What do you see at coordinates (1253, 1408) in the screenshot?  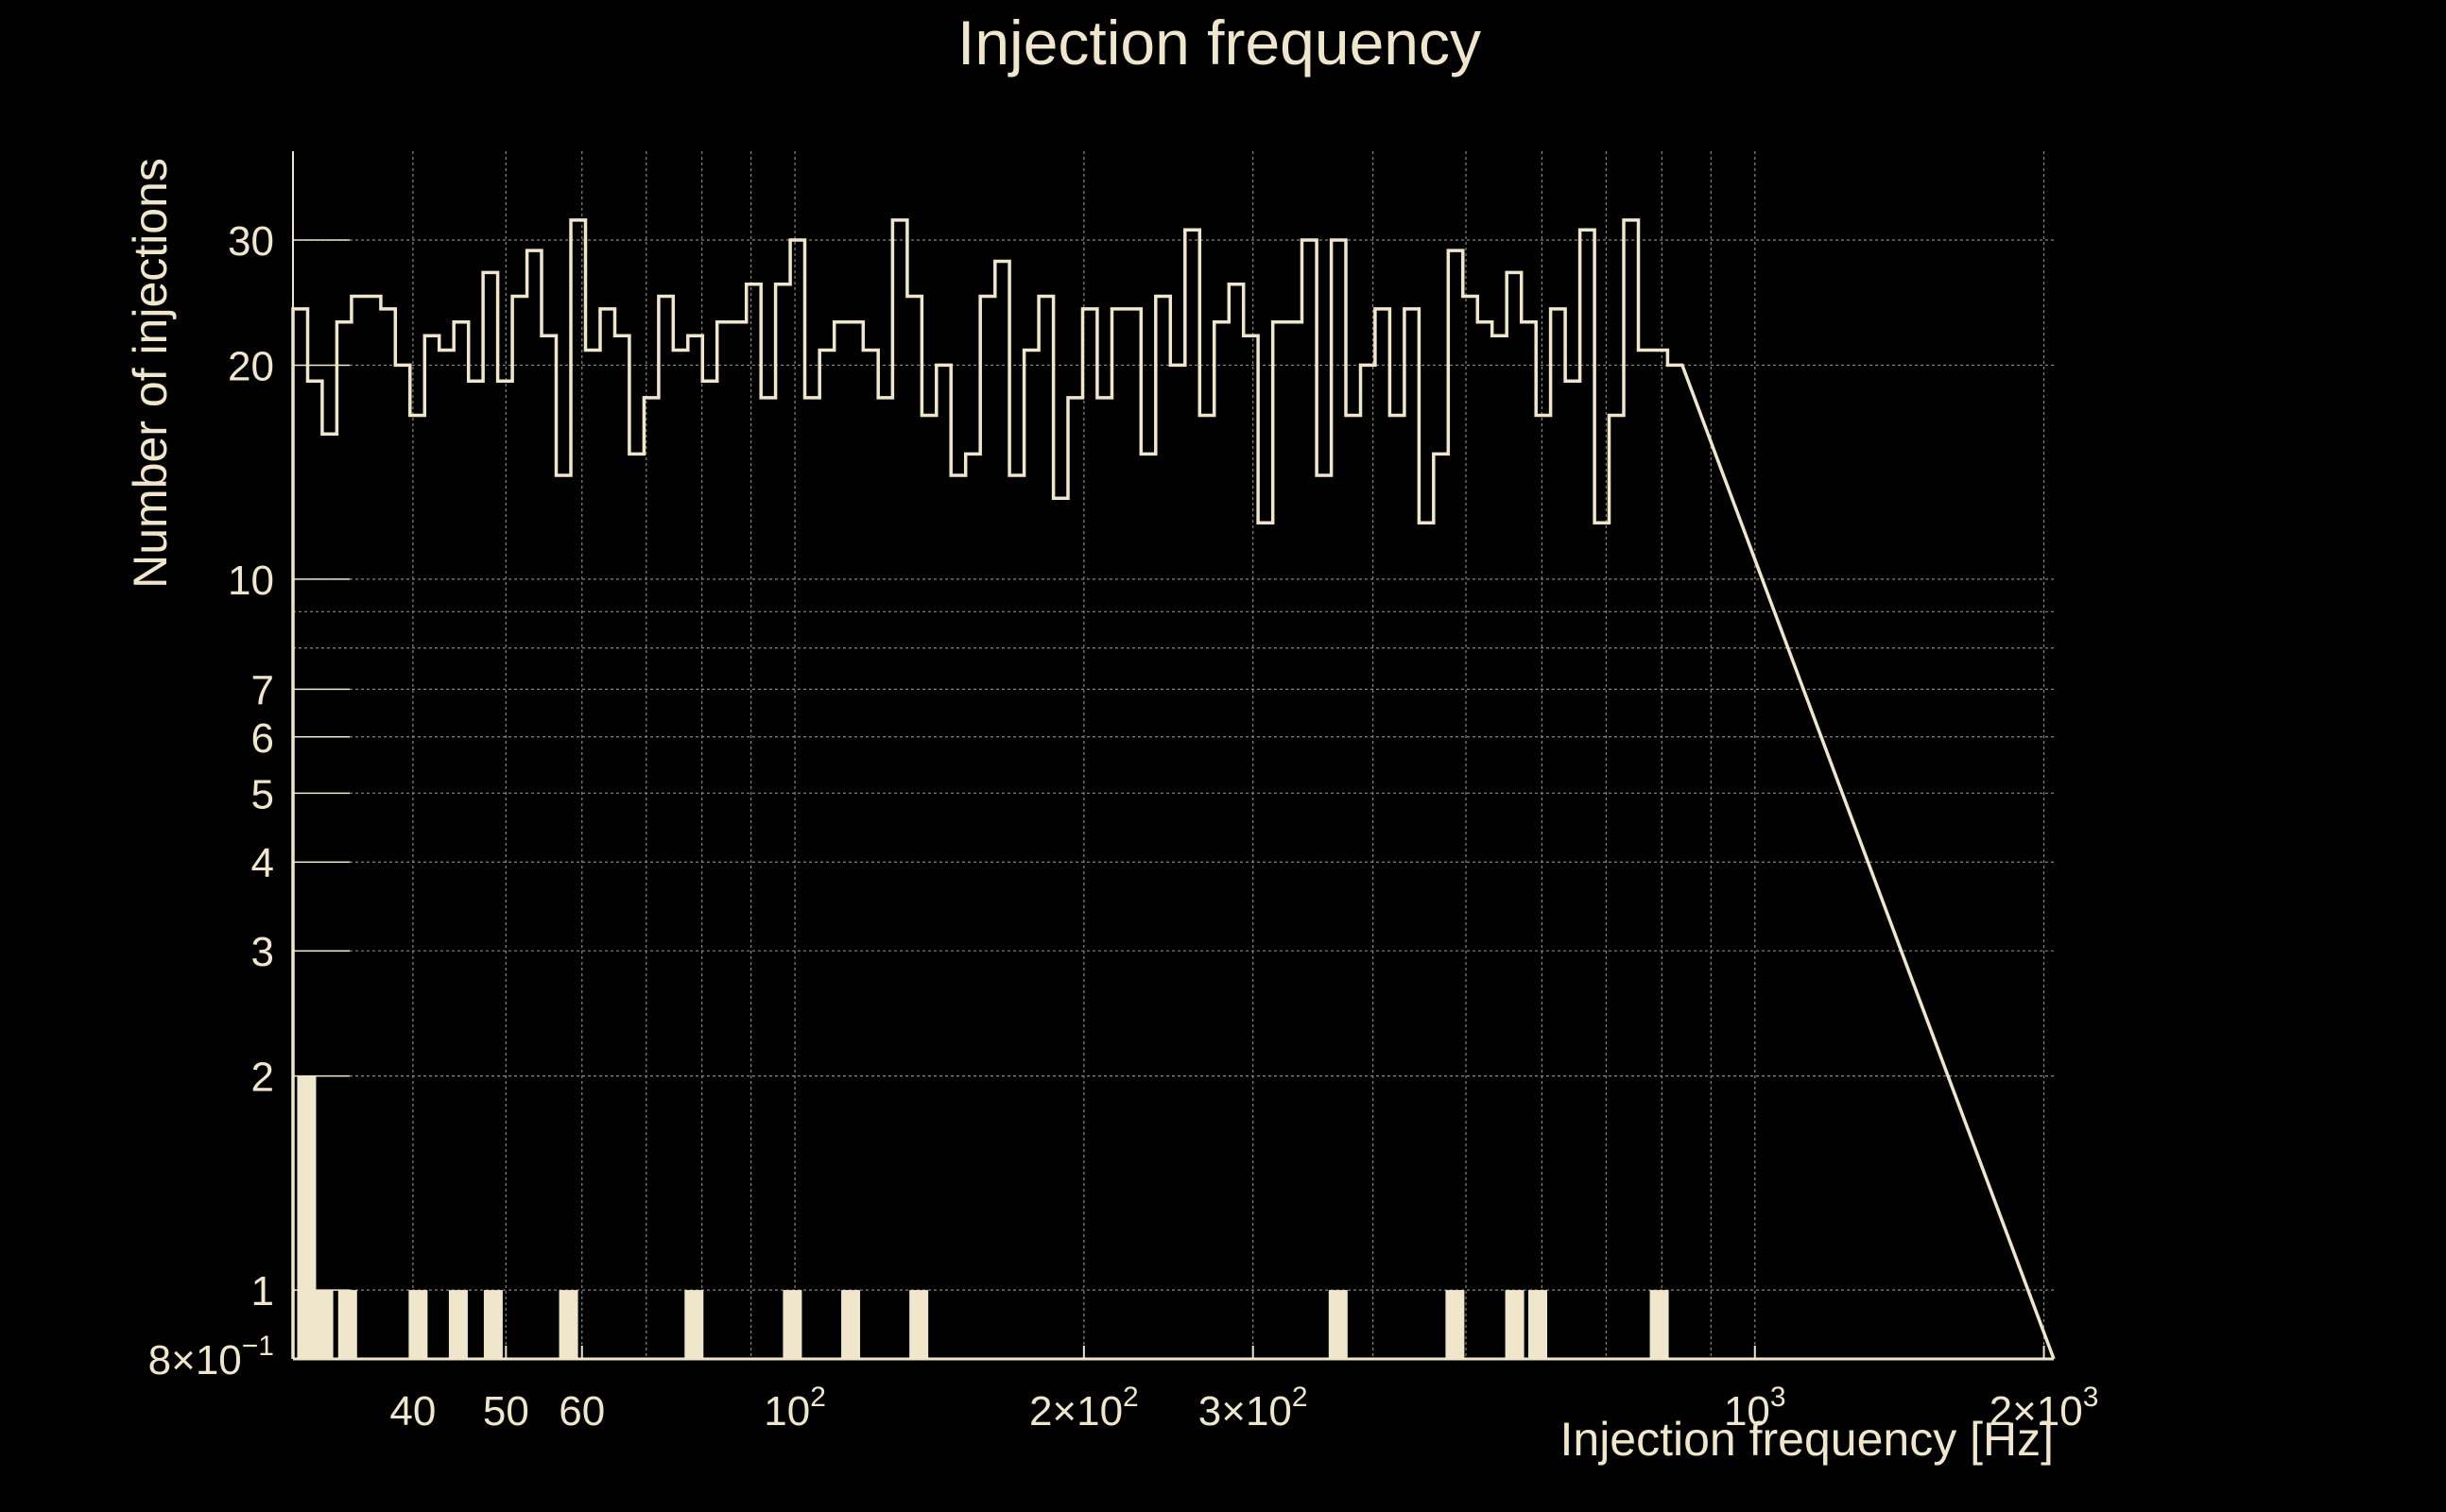 I see `x-tick-label: 3×10²` at bounding box center [1253, 1408].